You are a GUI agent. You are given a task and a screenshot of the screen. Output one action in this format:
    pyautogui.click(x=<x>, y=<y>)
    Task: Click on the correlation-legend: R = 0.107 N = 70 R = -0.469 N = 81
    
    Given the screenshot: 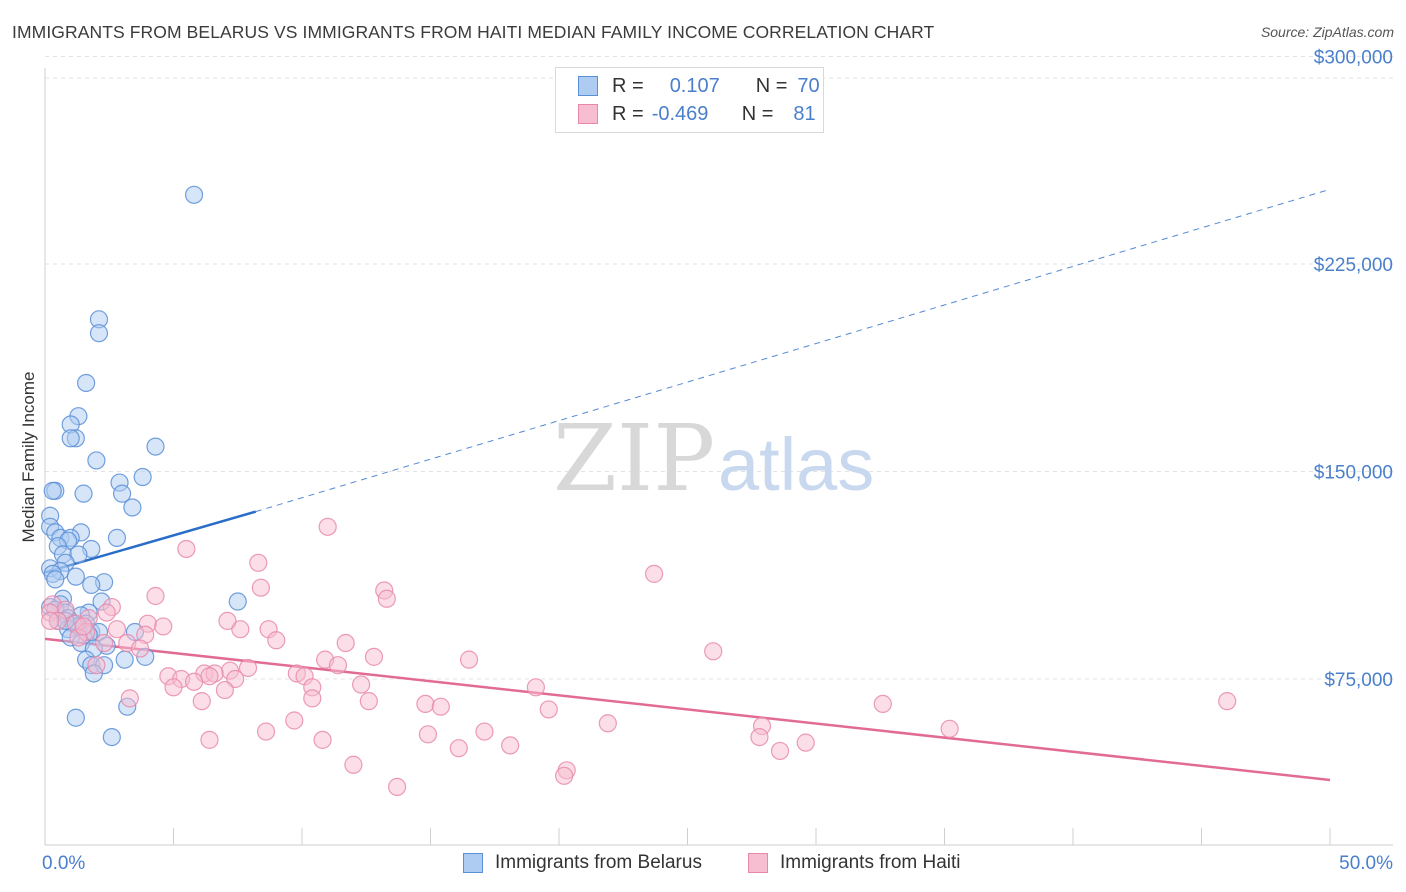 What is the action you would take?
    pyautogui.click(x=689, y=100)
    